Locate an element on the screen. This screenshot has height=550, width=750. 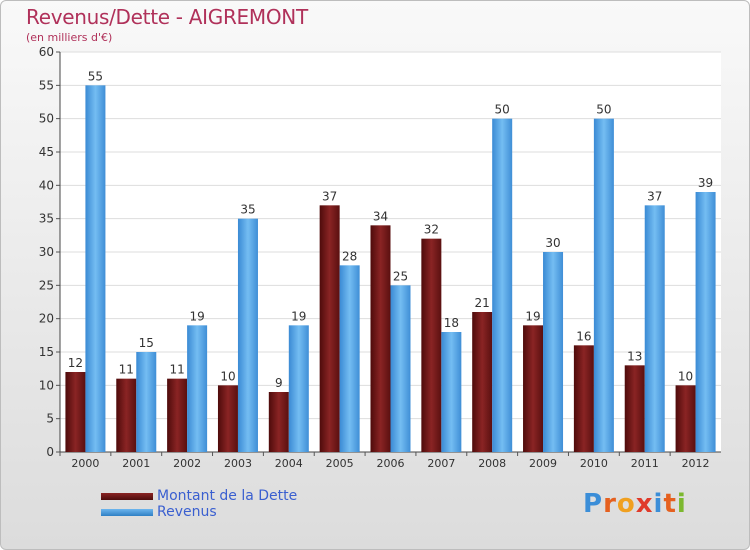
logo-letter: t is located at coordinates (670, 504).